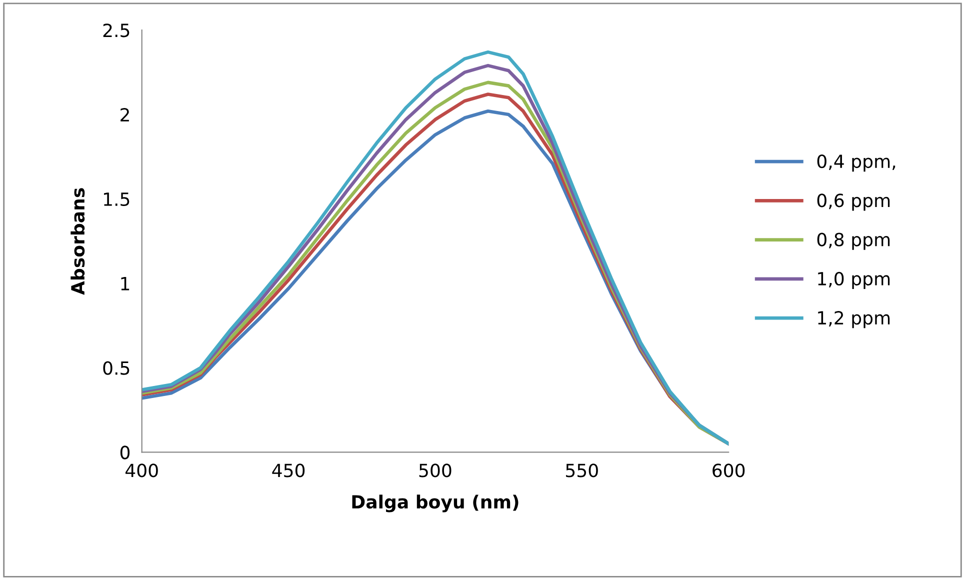 The width and height of the screenshot is (965, 579). I want to click on y-tick-label: 1, so click(125, 283).